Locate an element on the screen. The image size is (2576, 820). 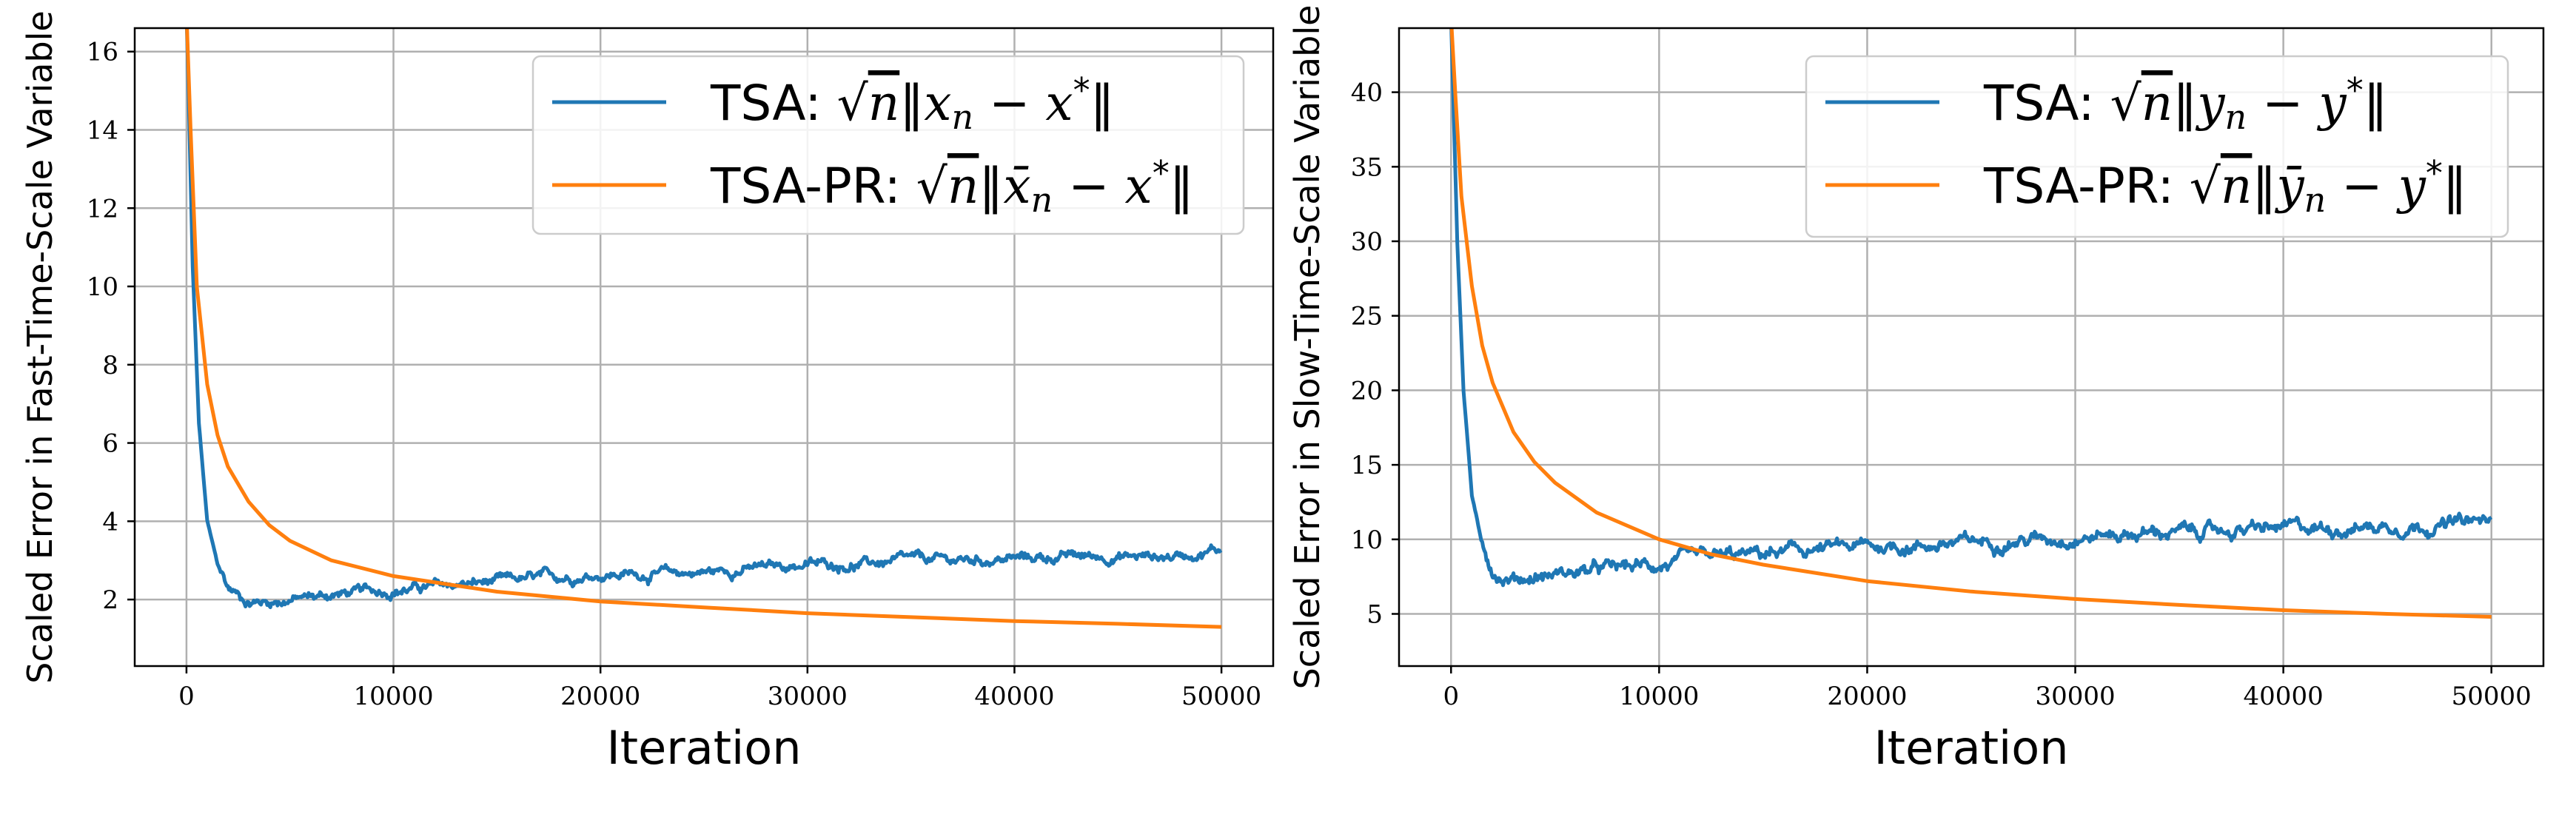
y-tick-label: 30 is located at coordinates (1367, 242).